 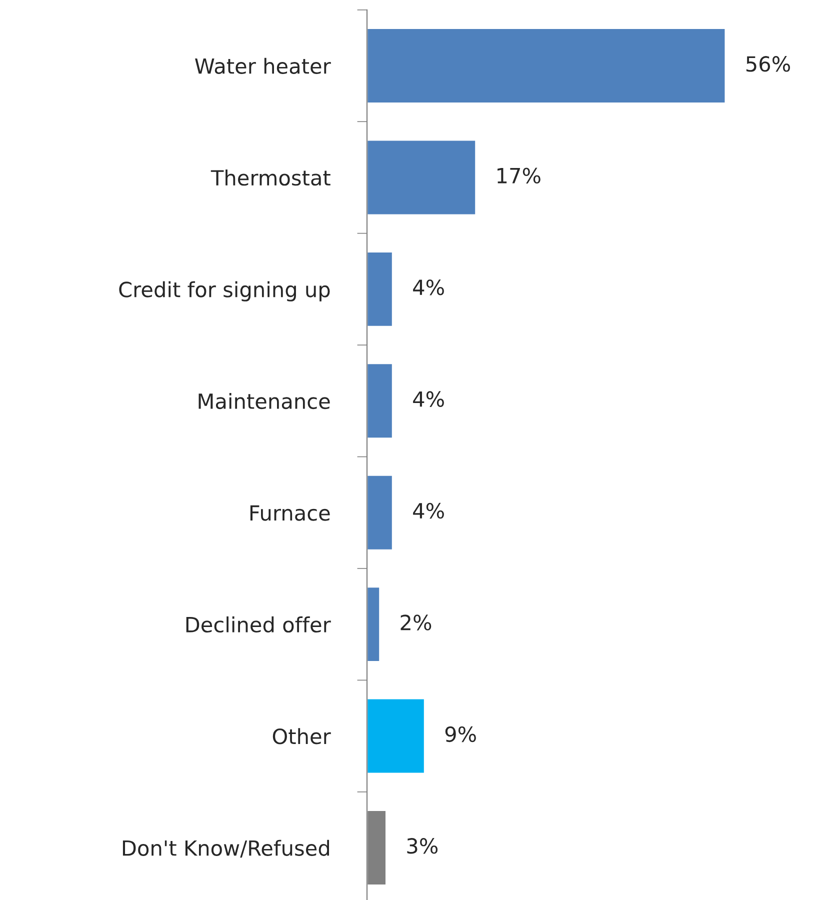 I want to click on data-label: 3%, so click(x=422, y=846).